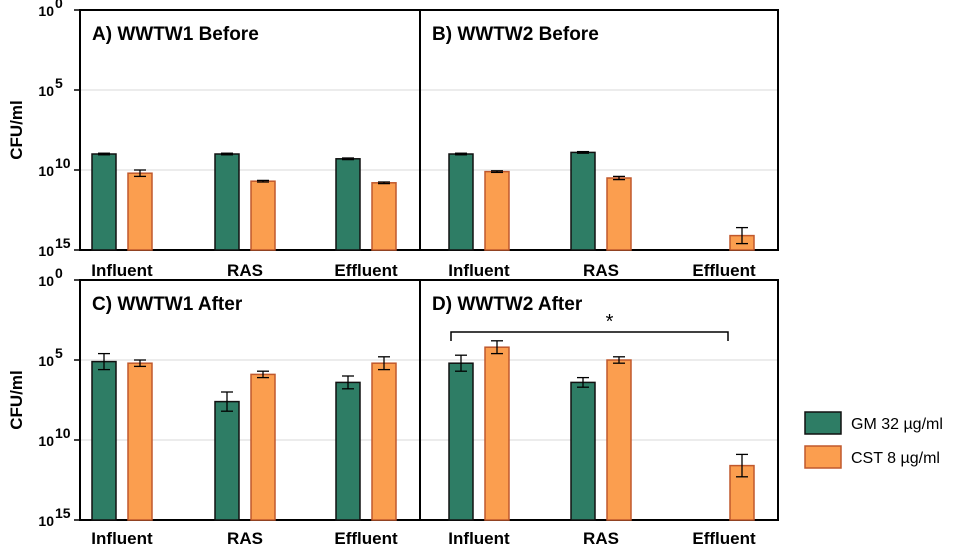  What do you see at coordinates (167, 304) in the screenshot?
I see `panel-title: C) WWTW1 After` at bounding box center [167, 304].